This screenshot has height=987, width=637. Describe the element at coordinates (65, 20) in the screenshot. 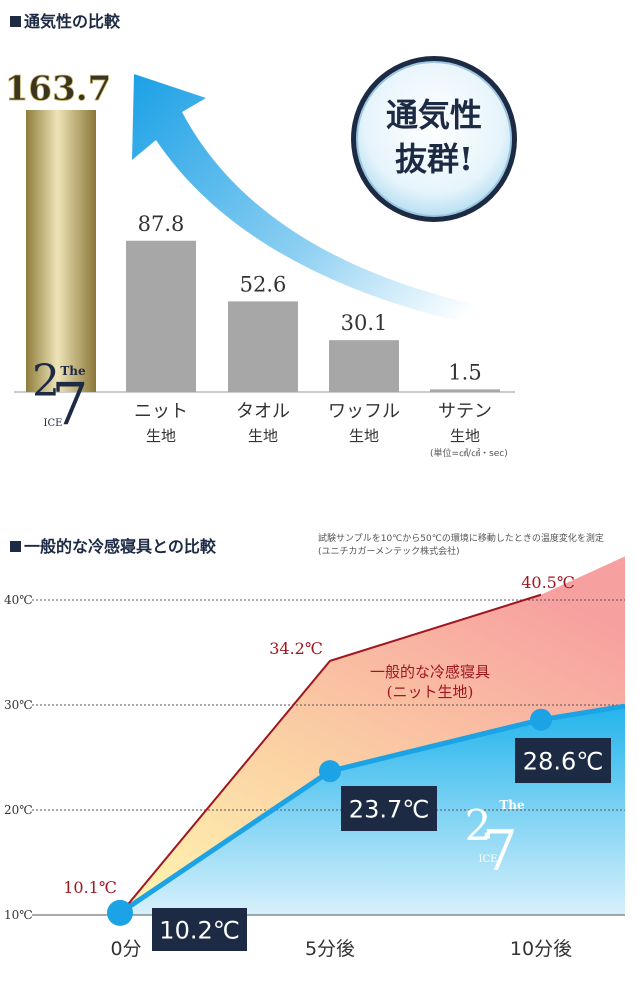

I see `chart1-title: 通気性の比較` at that location.